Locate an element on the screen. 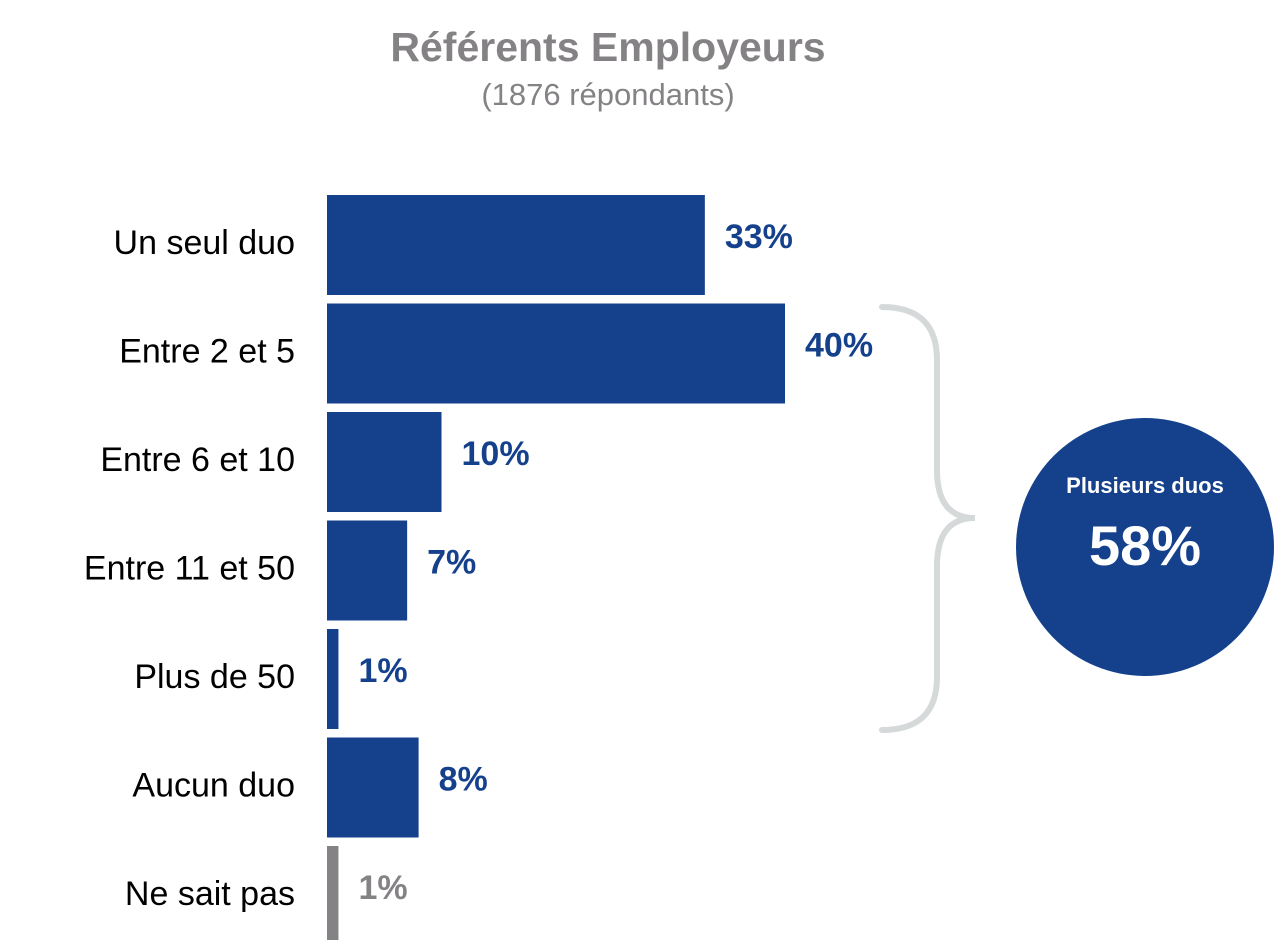  value-label: 40% is located at coordinates (839, 345).